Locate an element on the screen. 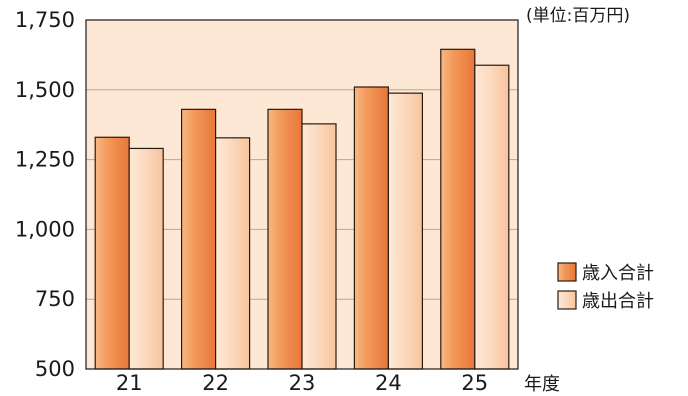  x-tick-label: 22 is located at coordinates (215, 383).